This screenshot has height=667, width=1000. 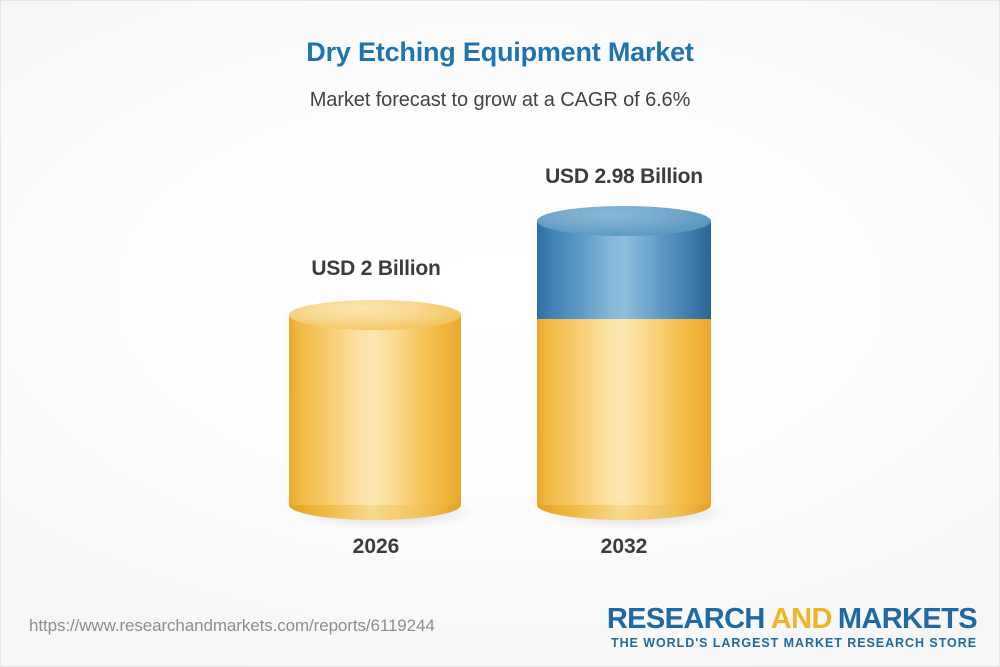 I want to click on logo-wordmark: RESEARCH AND MARKETS, so click(x=792, y=619).